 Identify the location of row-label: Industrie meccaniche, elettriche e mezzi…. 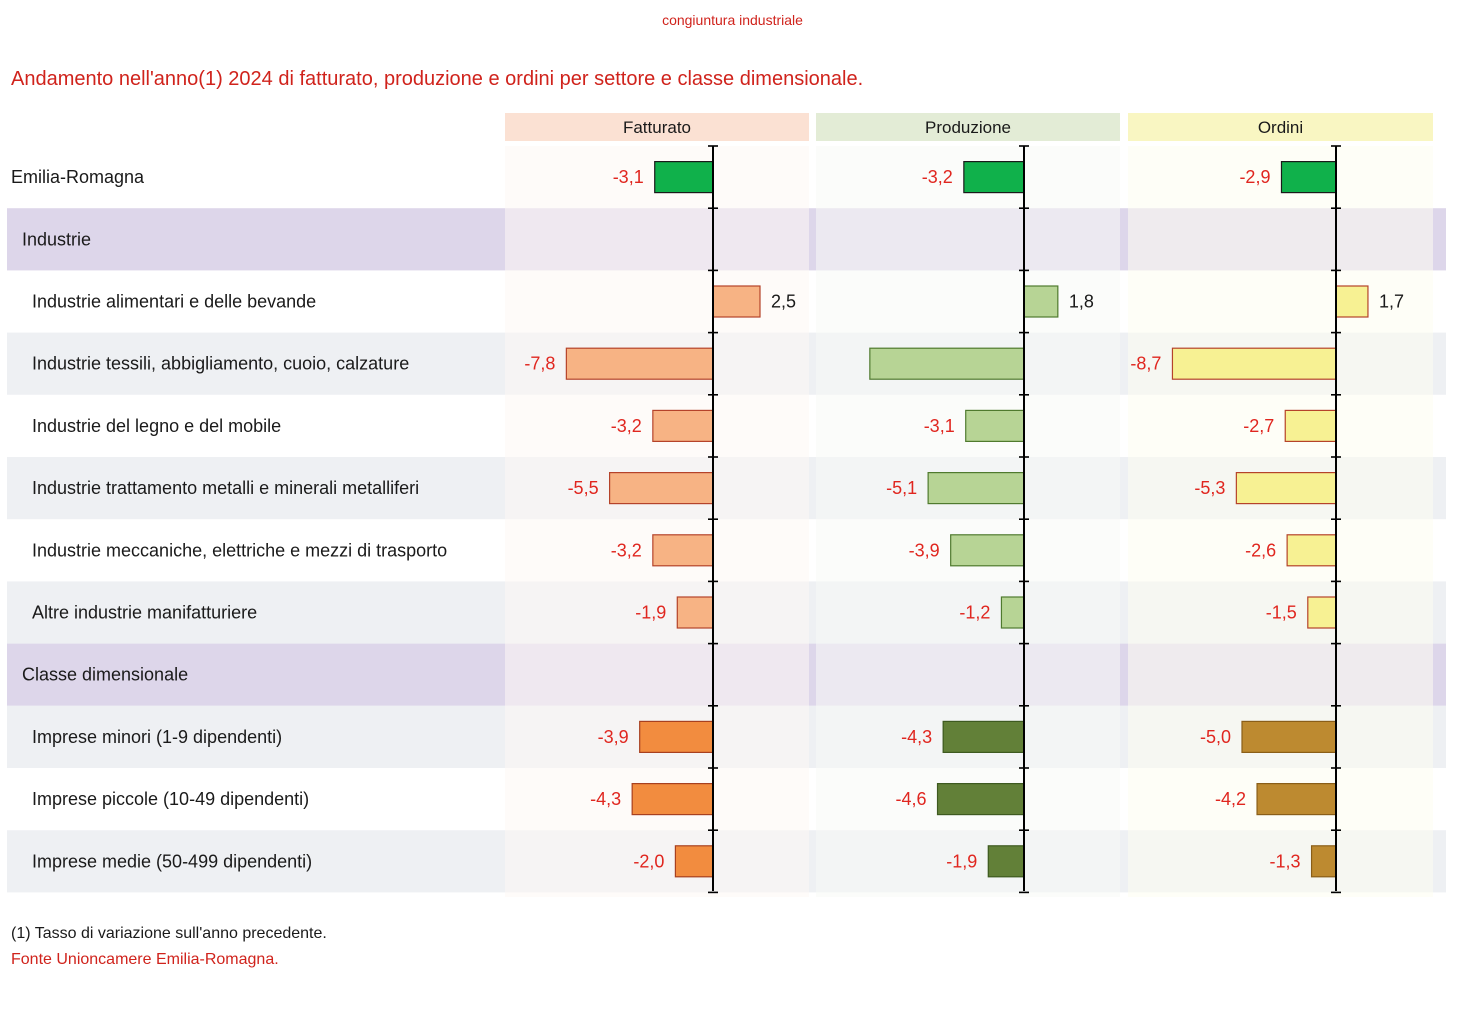
(239, 550).